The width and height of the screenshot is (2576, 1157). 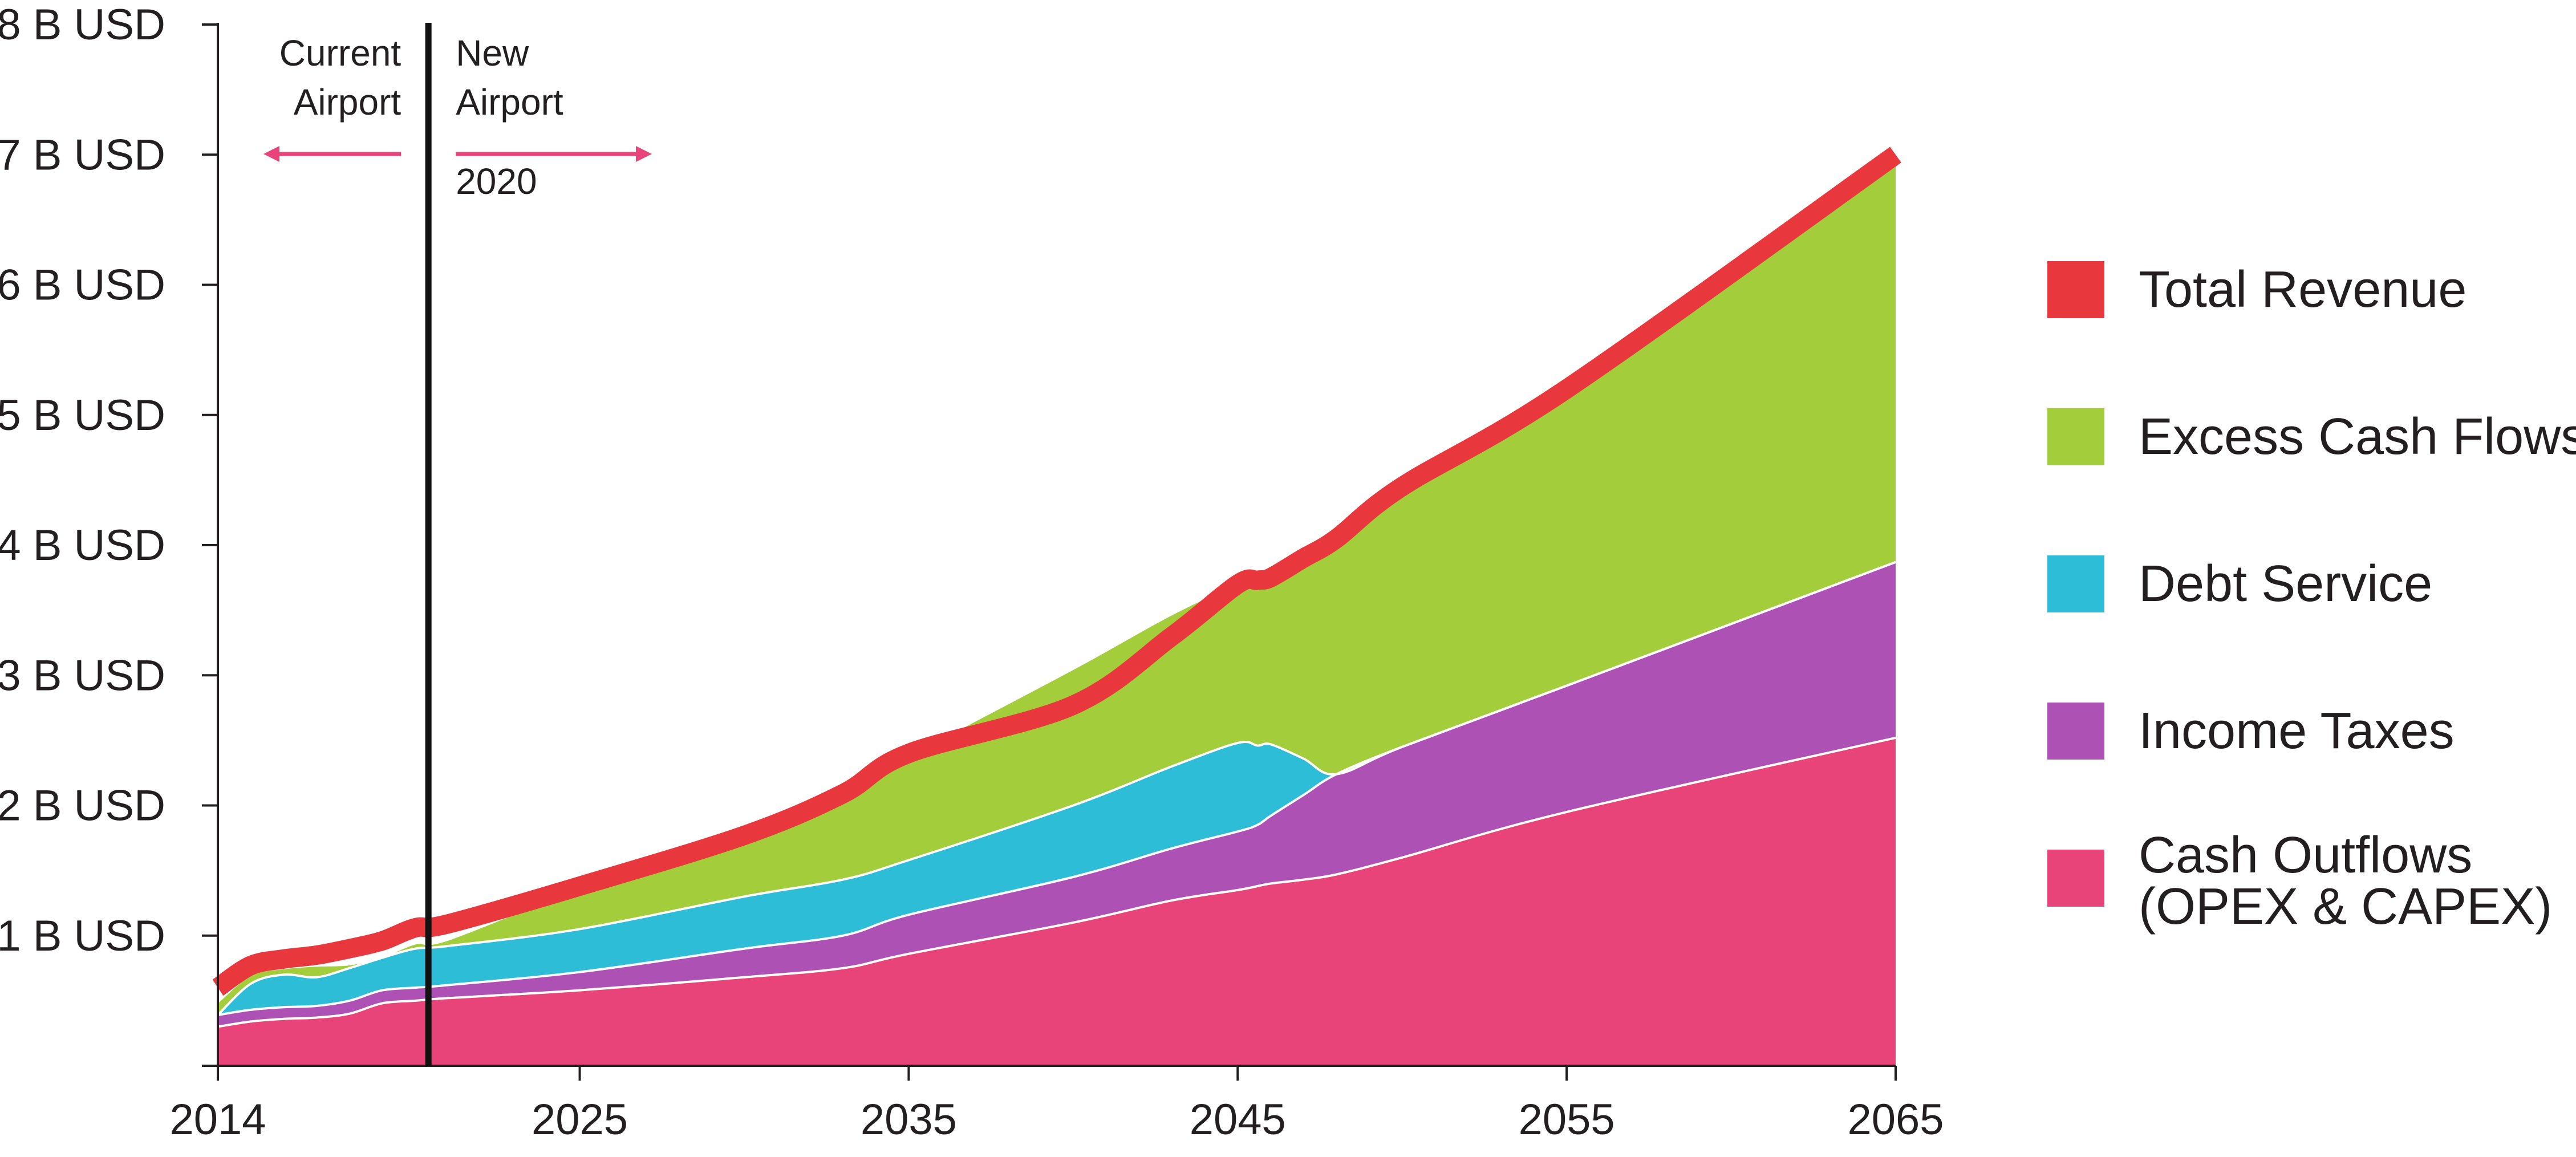 What do you see at coordinates (2357, 436) in the screenshot?
I see `legend-label: Excess Cash Flows` at bounding box center [2357, 436].